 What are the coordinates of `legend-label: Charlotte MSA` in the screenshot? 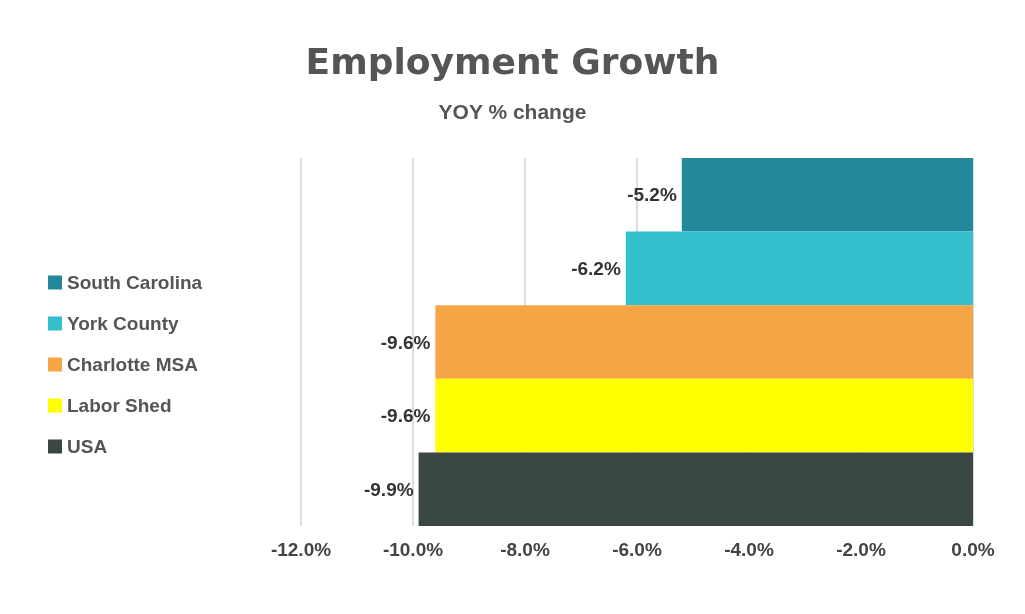 It's located at (133, 364).